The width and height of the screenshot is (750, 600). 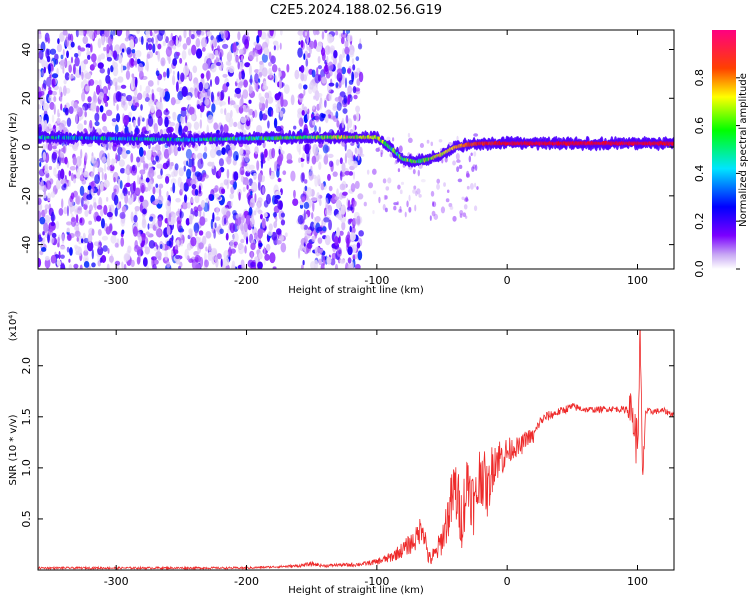 I want to click on colorbar-tick-label: 0.2, so click(x=699, y=221).